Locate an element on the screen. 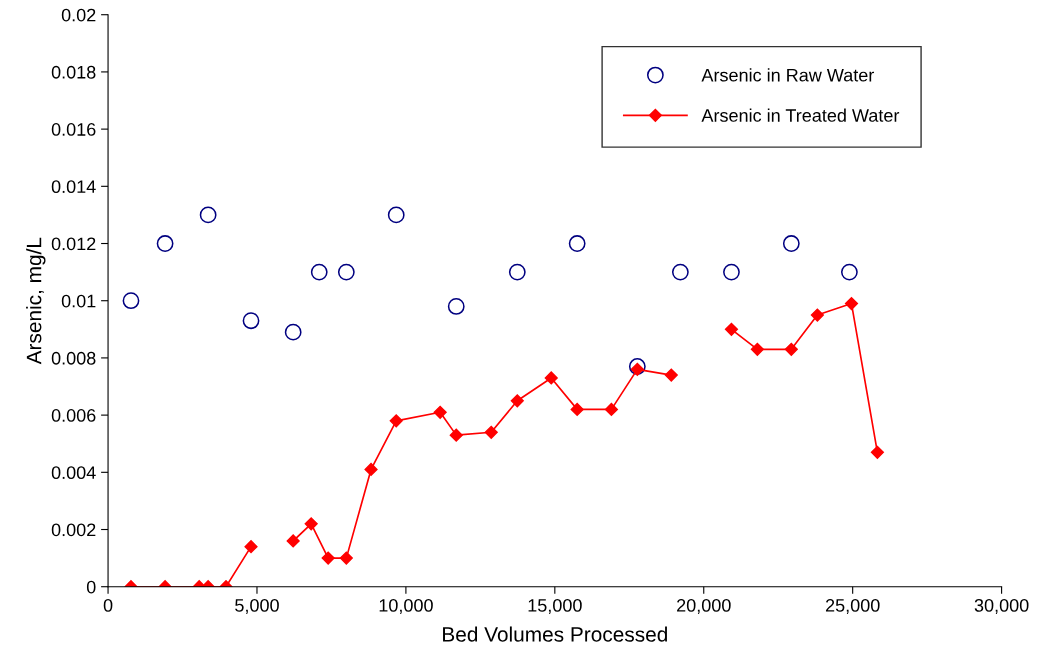  y-tick-label: 0.016 is located at coordinates (73, 129).